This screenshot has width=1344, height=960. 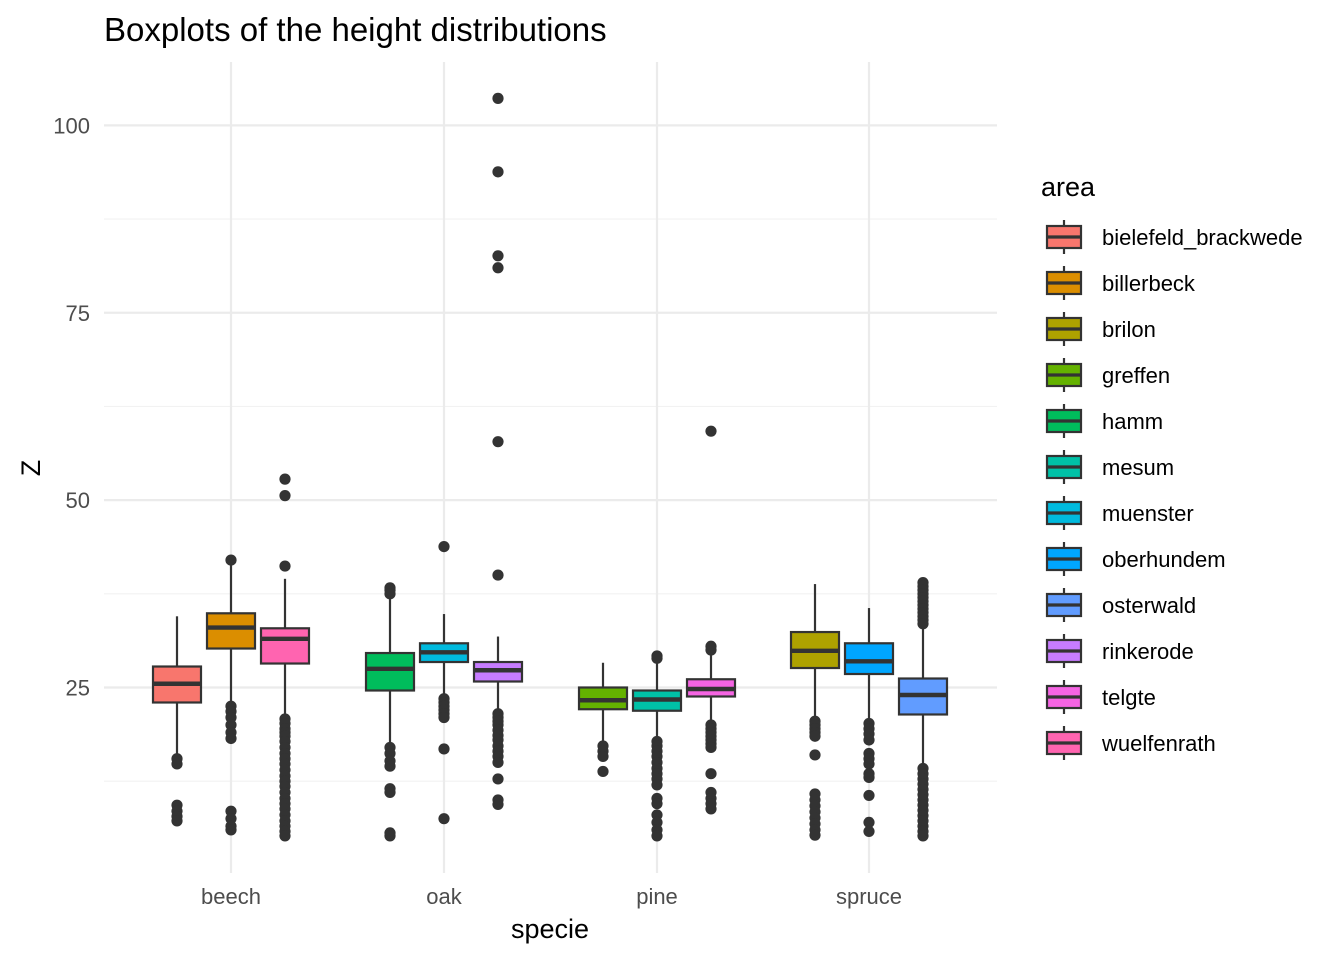 What do you see at coordinates (815, 712) in the screenshot?
I see `box-spruce-brilon` at bounding box center [815, 712].